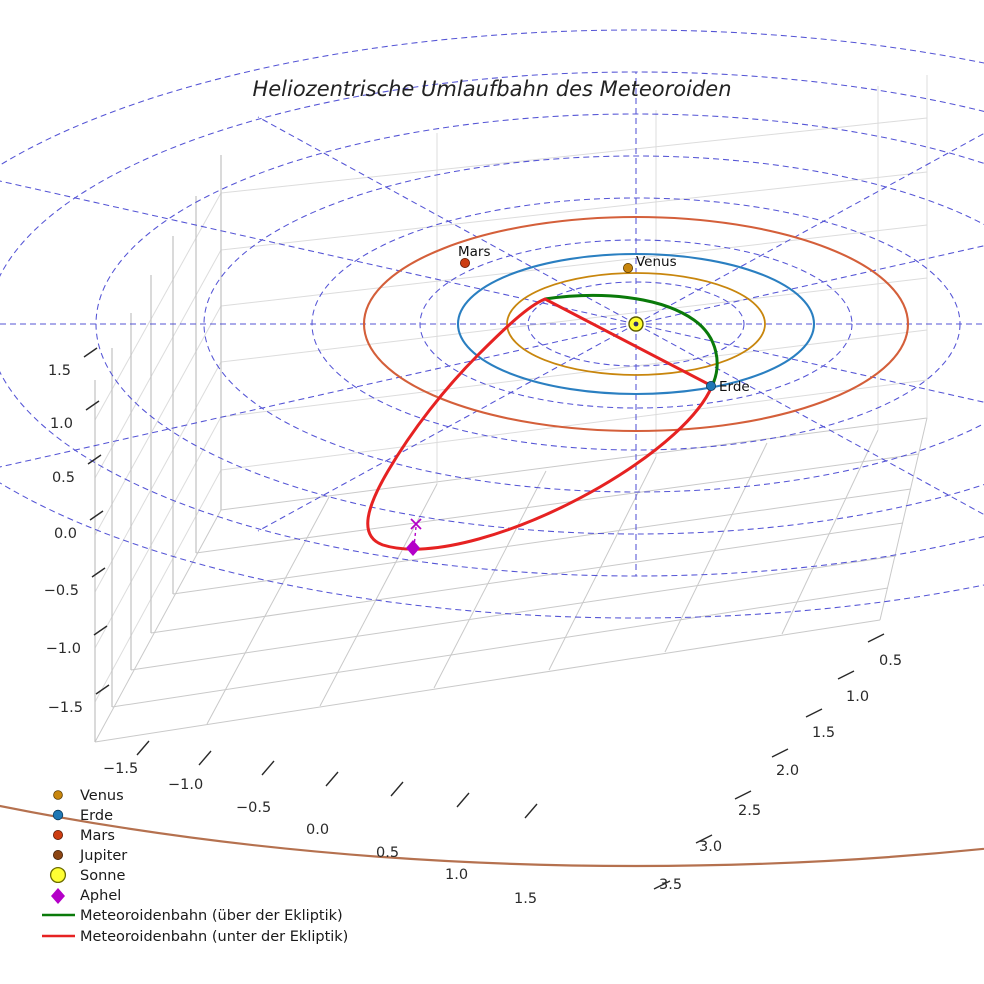 The width and height of the screenshot is (984, 984). What do you see at coordinates (100, 896) in the screenshot?
I see `legend-label-aphel: Aphel` at bounding box center [100, 896].